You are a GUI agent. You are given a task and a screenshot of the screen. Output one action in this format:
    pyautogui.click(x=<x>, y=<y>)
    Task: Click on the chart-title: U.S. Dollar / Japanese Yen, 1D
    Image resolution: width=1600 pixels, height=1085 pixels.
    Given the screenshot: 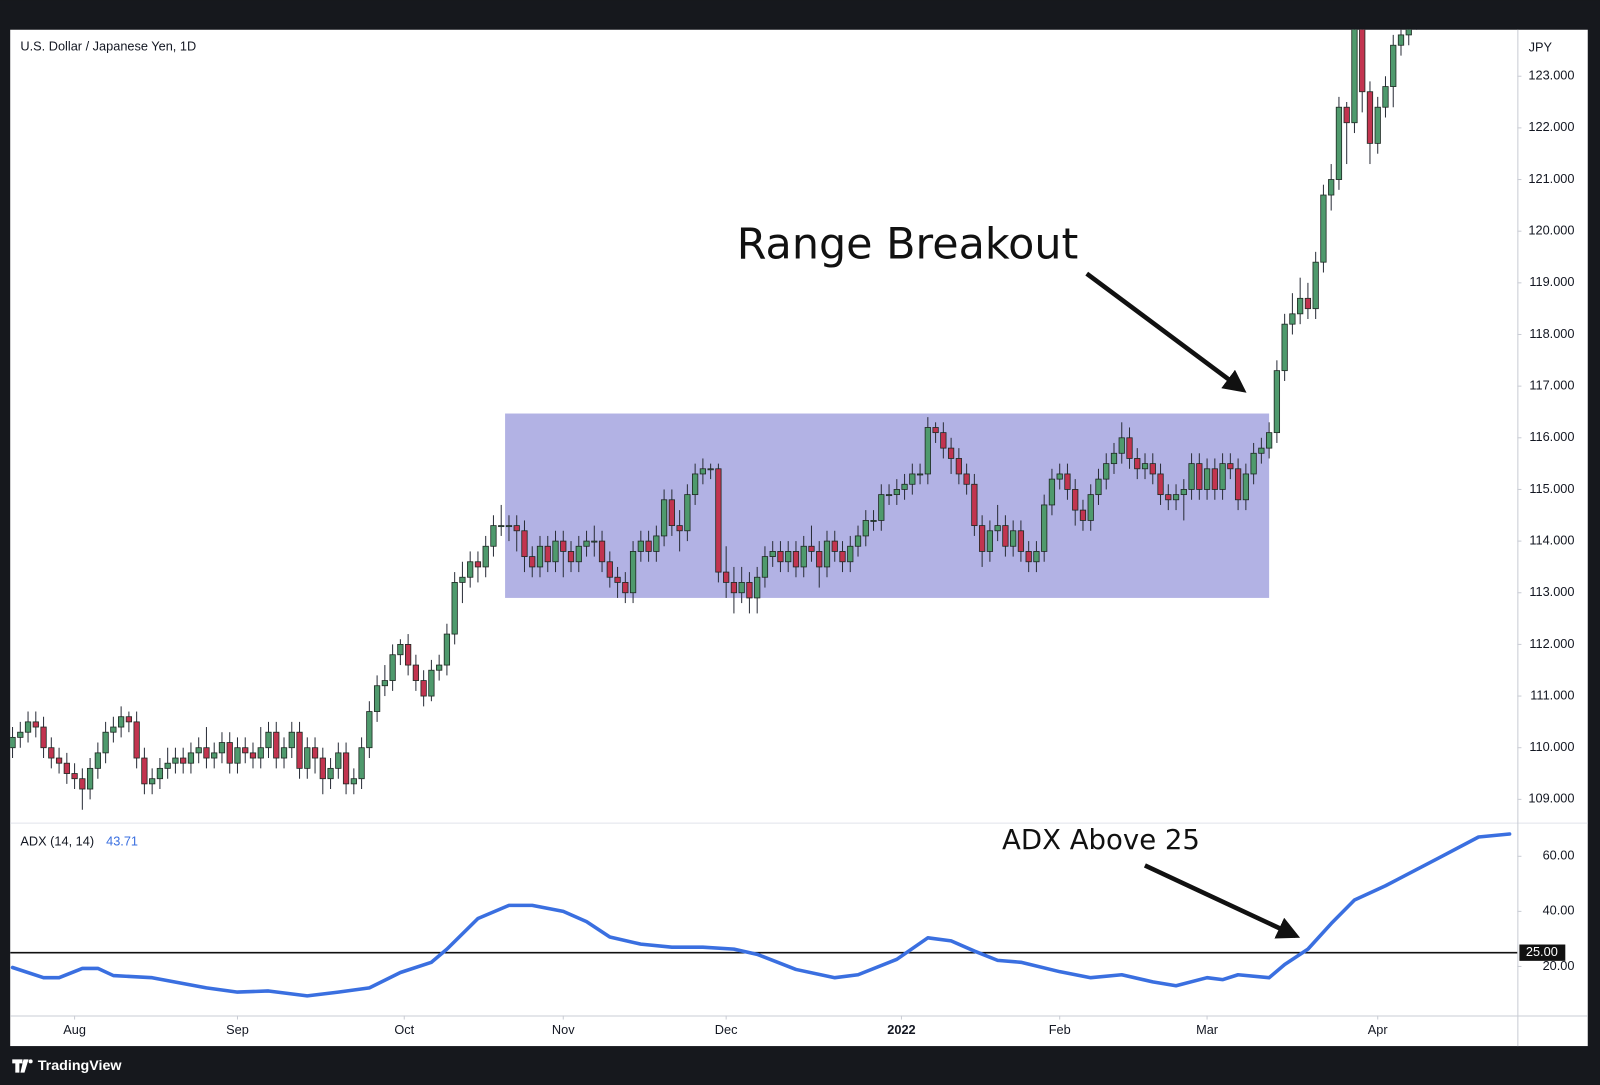 What is the action you would take?
    pyautogui.click(x=108, y=45)
    